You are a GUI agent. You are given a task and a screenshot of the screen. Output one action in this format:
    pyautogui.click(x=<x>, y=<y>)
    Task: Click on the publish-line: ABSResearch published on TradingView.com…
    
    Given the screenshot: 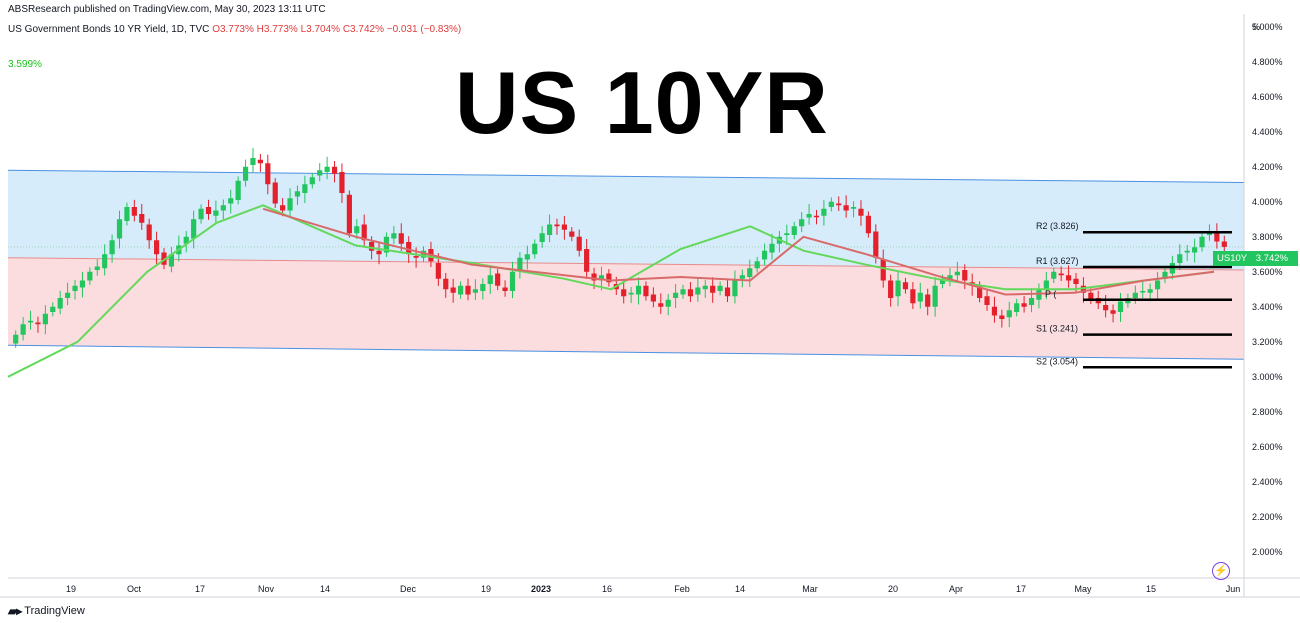 What is the action you would take?
    pyautogui.click(x=167, y=9)
    